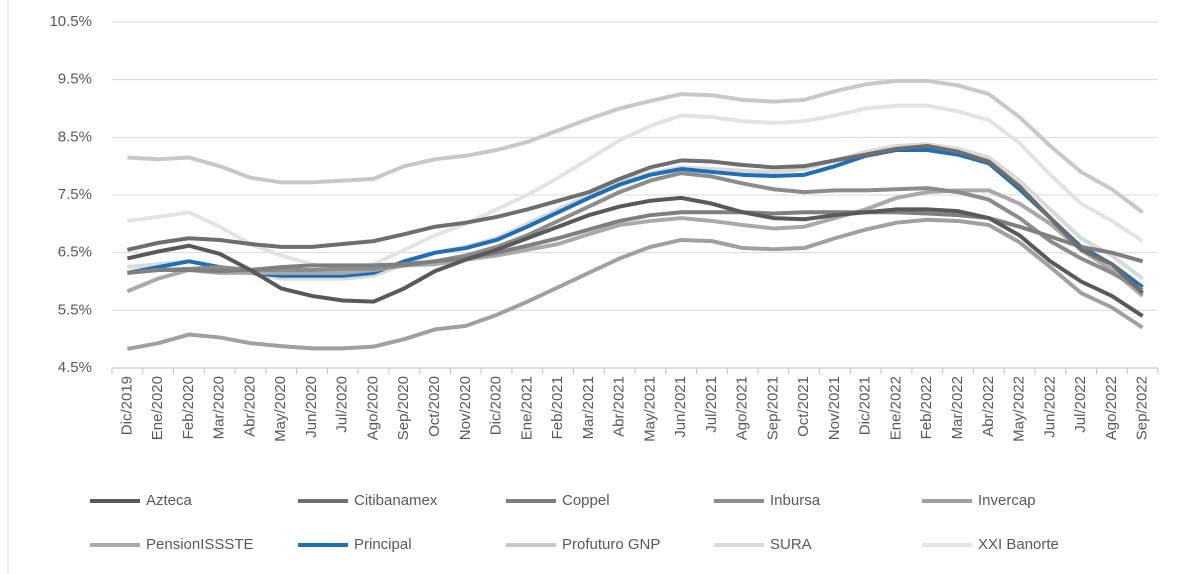 The height and width of the screenshot is (574, 1190). I want to click on x-tick-label: Ene/2021, so click(526, 408).